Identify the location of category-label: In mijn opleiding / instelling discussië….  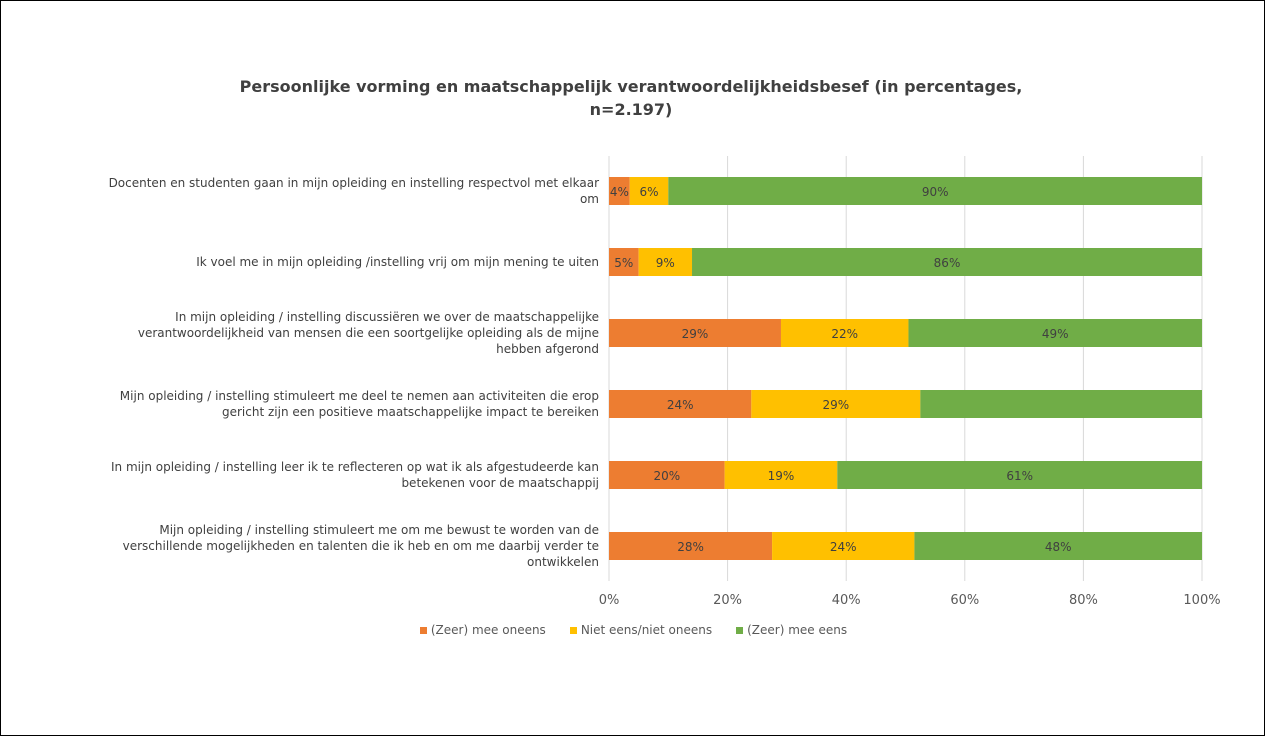
(309, 333).